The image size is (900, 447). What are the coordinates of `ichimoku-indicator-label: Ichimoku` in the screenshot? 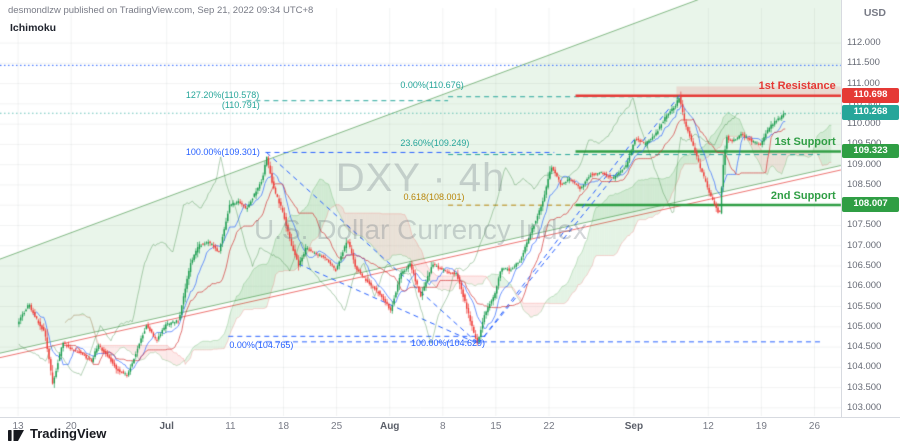 It's located at (33, 28).